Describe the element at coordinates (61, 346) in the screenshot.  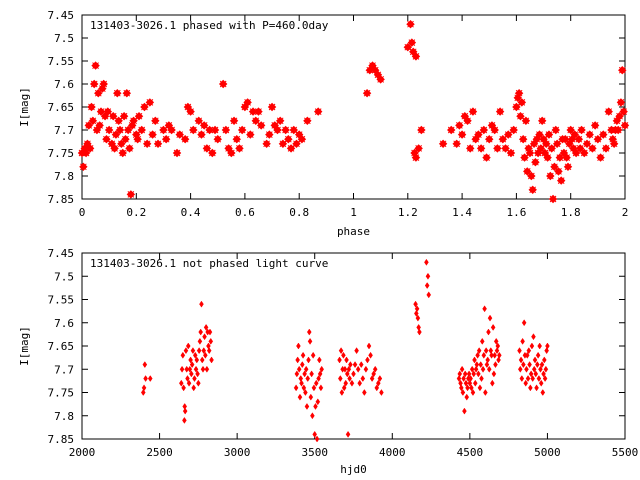
I see `y-tick-label: 7.65` at that location.